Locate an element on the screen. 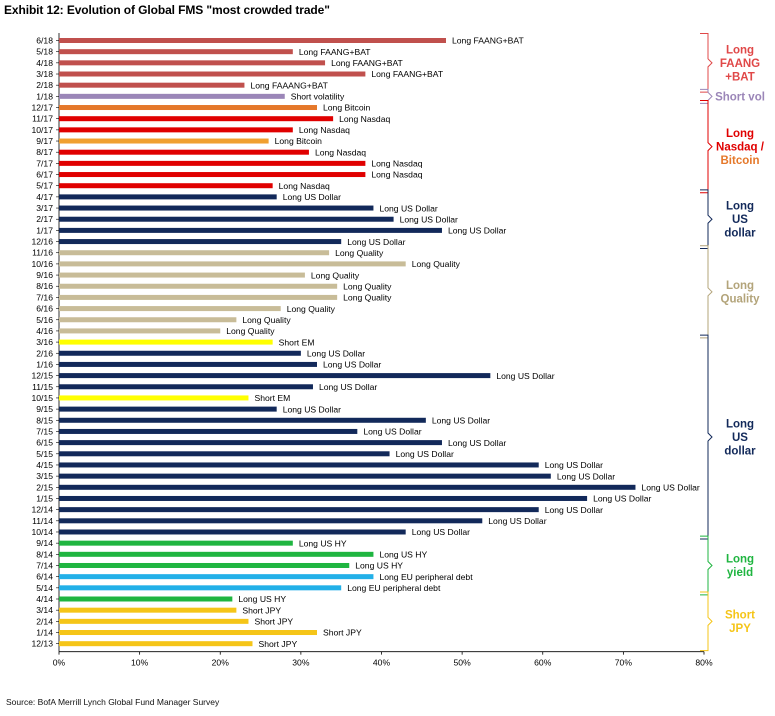 Image resolution: width=775 pixels, height=716 pixels. group-label: yield is located at coordinates (740, 573).